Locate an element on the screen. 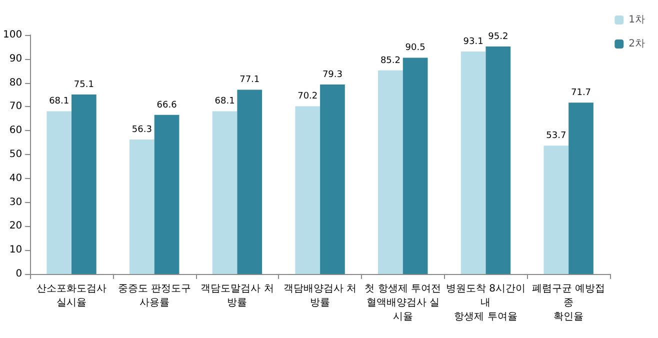 Image resolution: width=658 pixels, height=338 pixels. data-label: 77.1 is located at coordinates (250, 80).